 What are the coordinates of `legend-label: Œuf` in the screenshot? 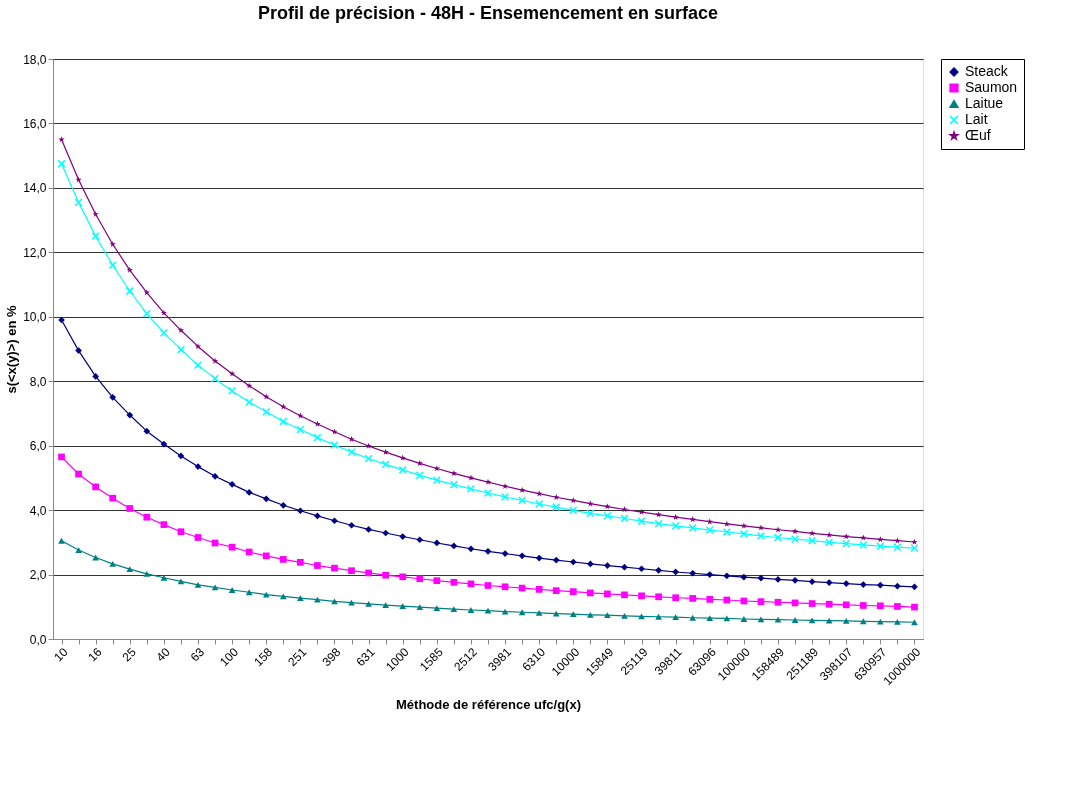 It's located at (978, 135).